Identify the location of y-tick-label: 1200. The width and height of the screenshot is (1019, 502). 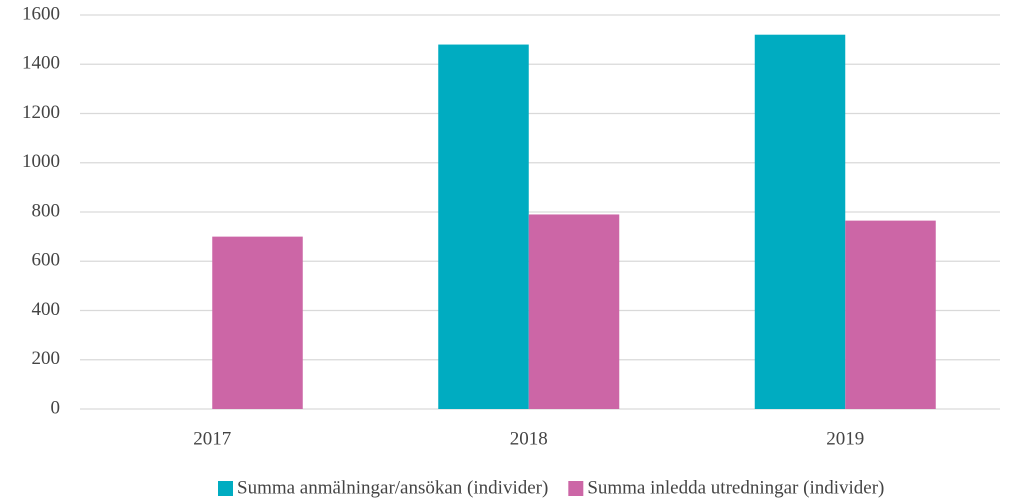
(41, 112).